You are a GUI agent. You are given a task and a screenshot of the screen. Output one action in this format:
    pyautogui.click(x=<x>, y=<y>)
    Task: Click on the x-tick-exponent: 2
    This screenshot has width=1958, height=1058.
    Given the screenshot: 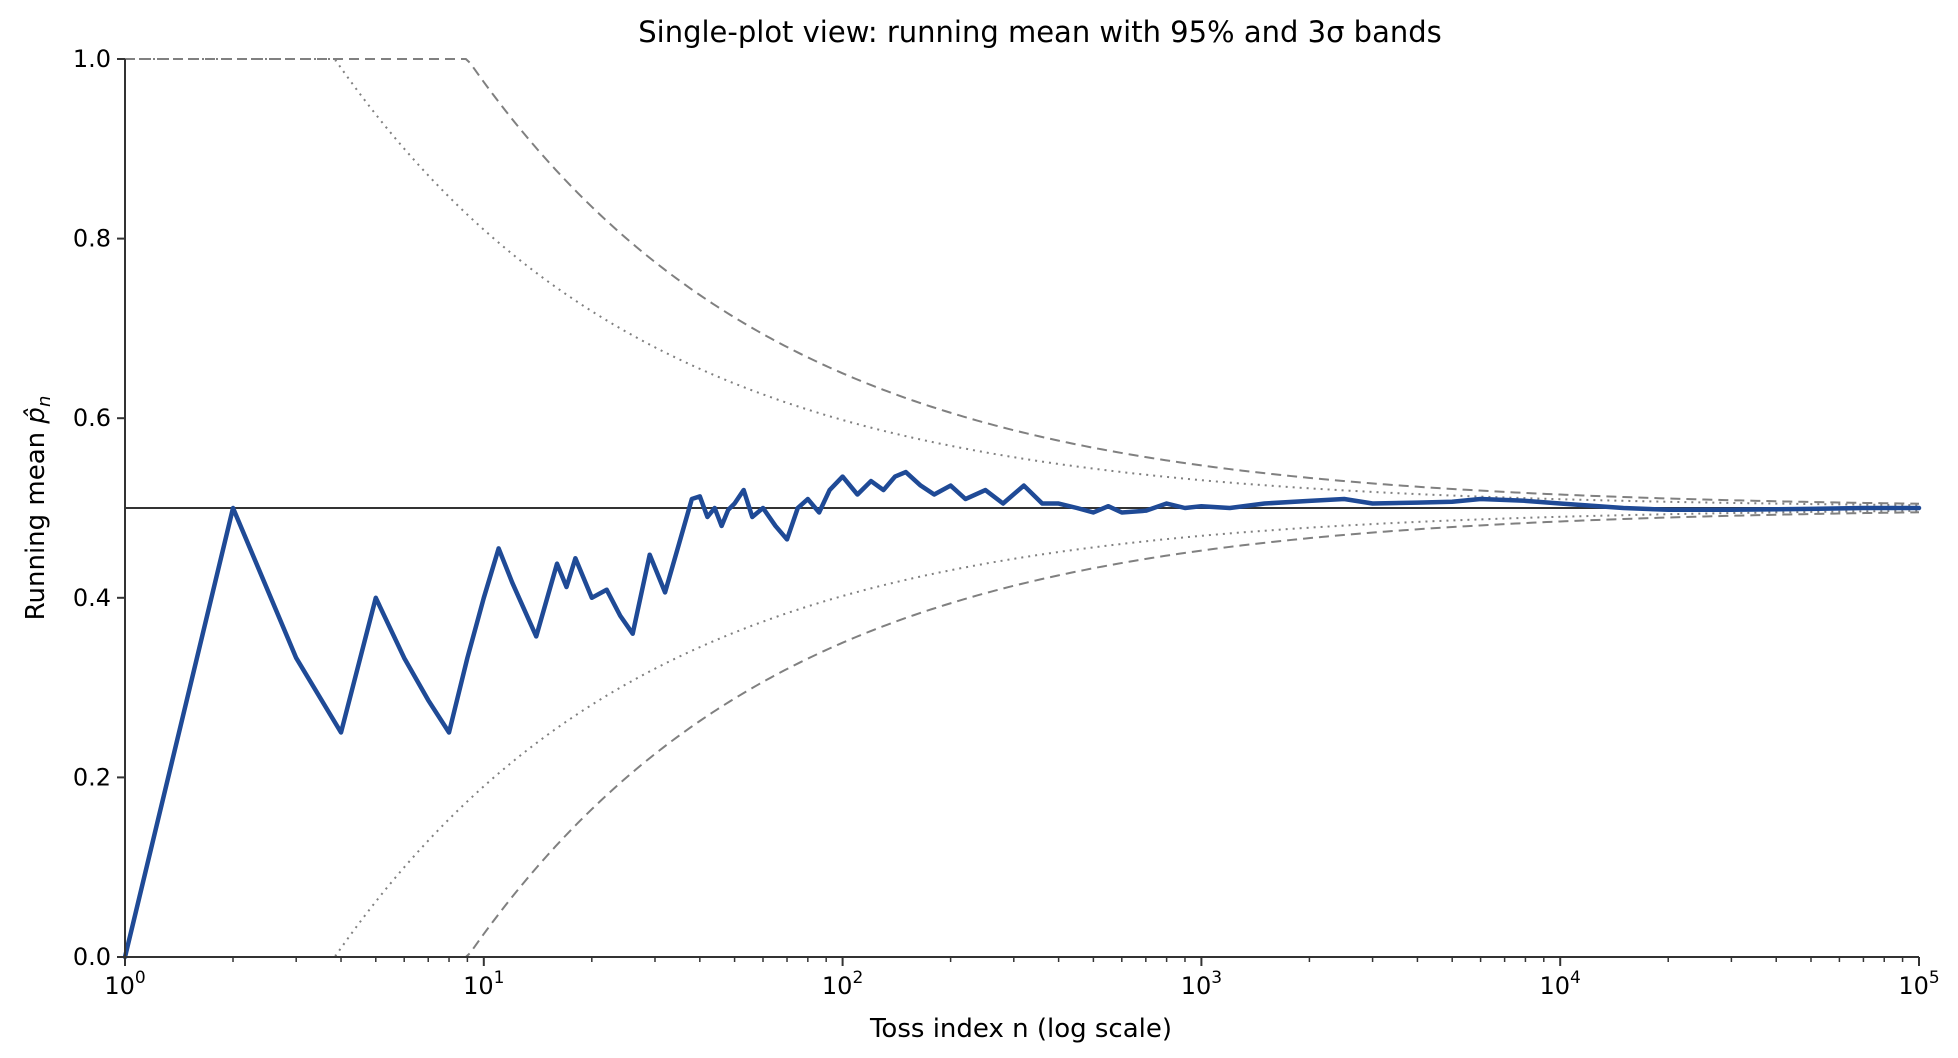 What is the action you would take?
    pyautogui.click(x=857, y=978)
    